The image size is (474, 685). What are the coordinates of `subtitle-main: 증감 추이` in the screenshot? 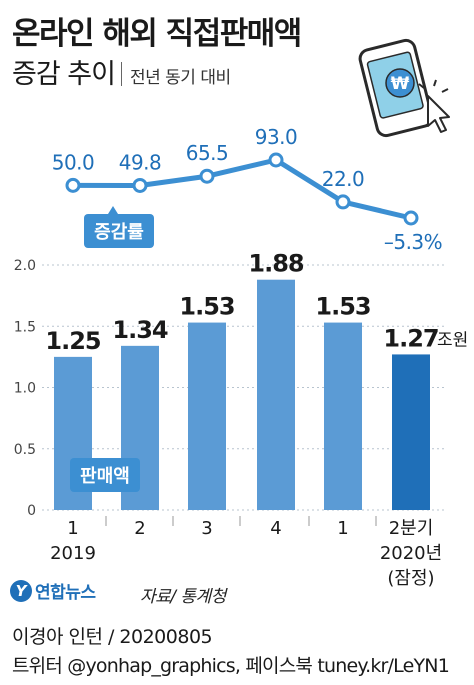 It's located at (64, 74).